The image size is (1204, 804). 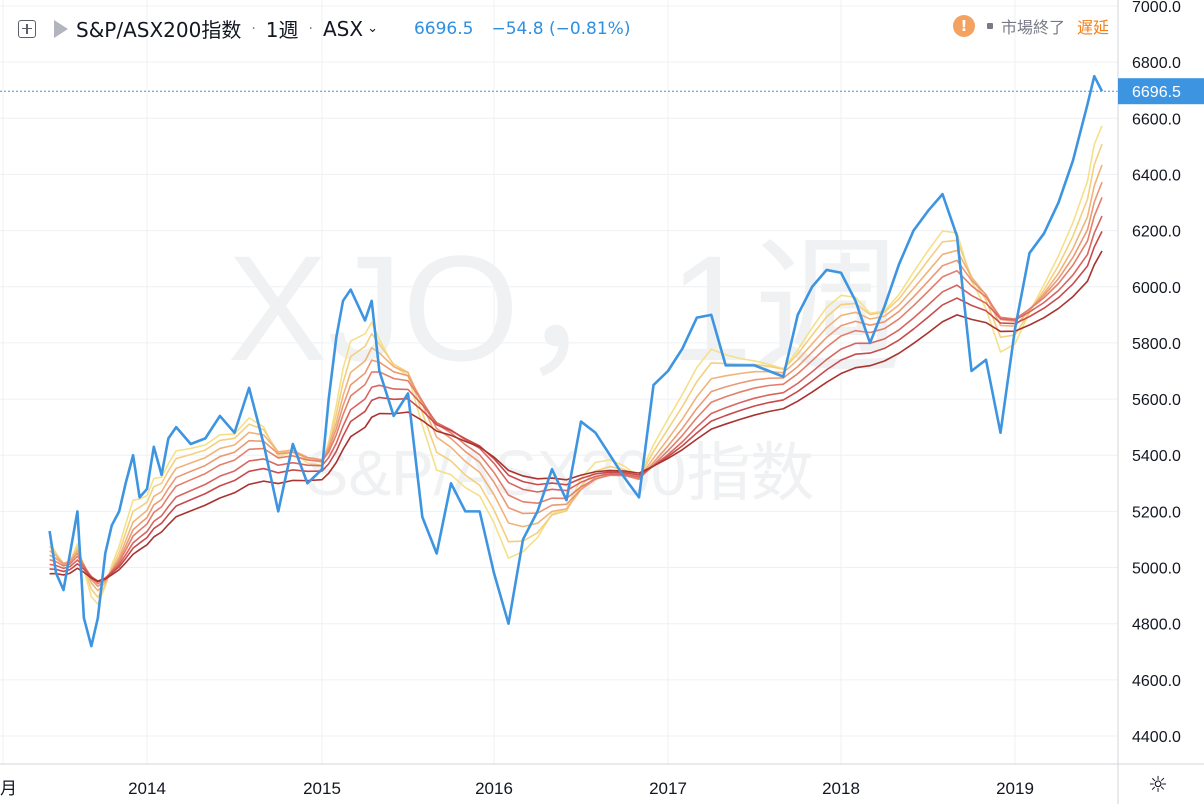 I want to click on watermark-title: XJO，1週, so click(x=564, y=308).